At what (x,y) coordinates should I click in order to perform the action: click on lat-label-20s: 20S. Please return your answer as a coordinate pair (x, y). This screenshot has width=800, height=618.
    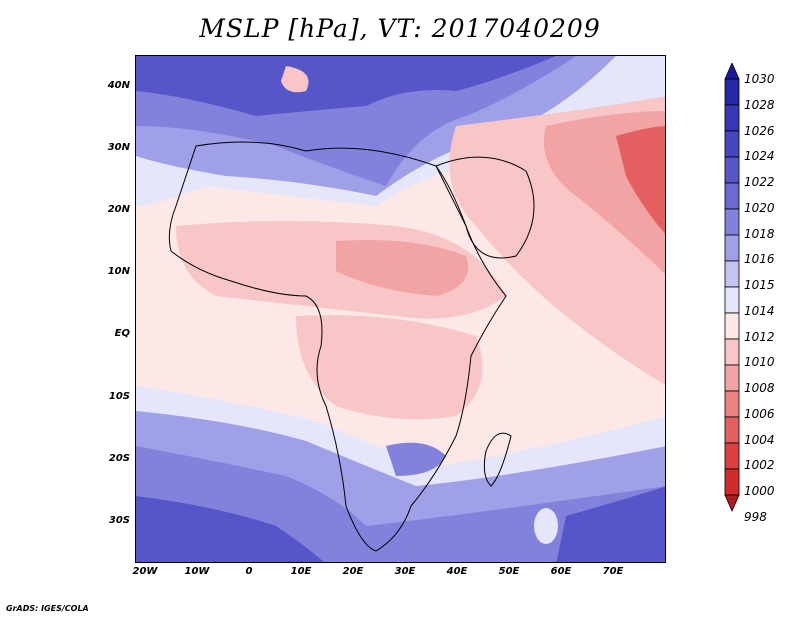
    Looking at the image, I should click on (119, 458).